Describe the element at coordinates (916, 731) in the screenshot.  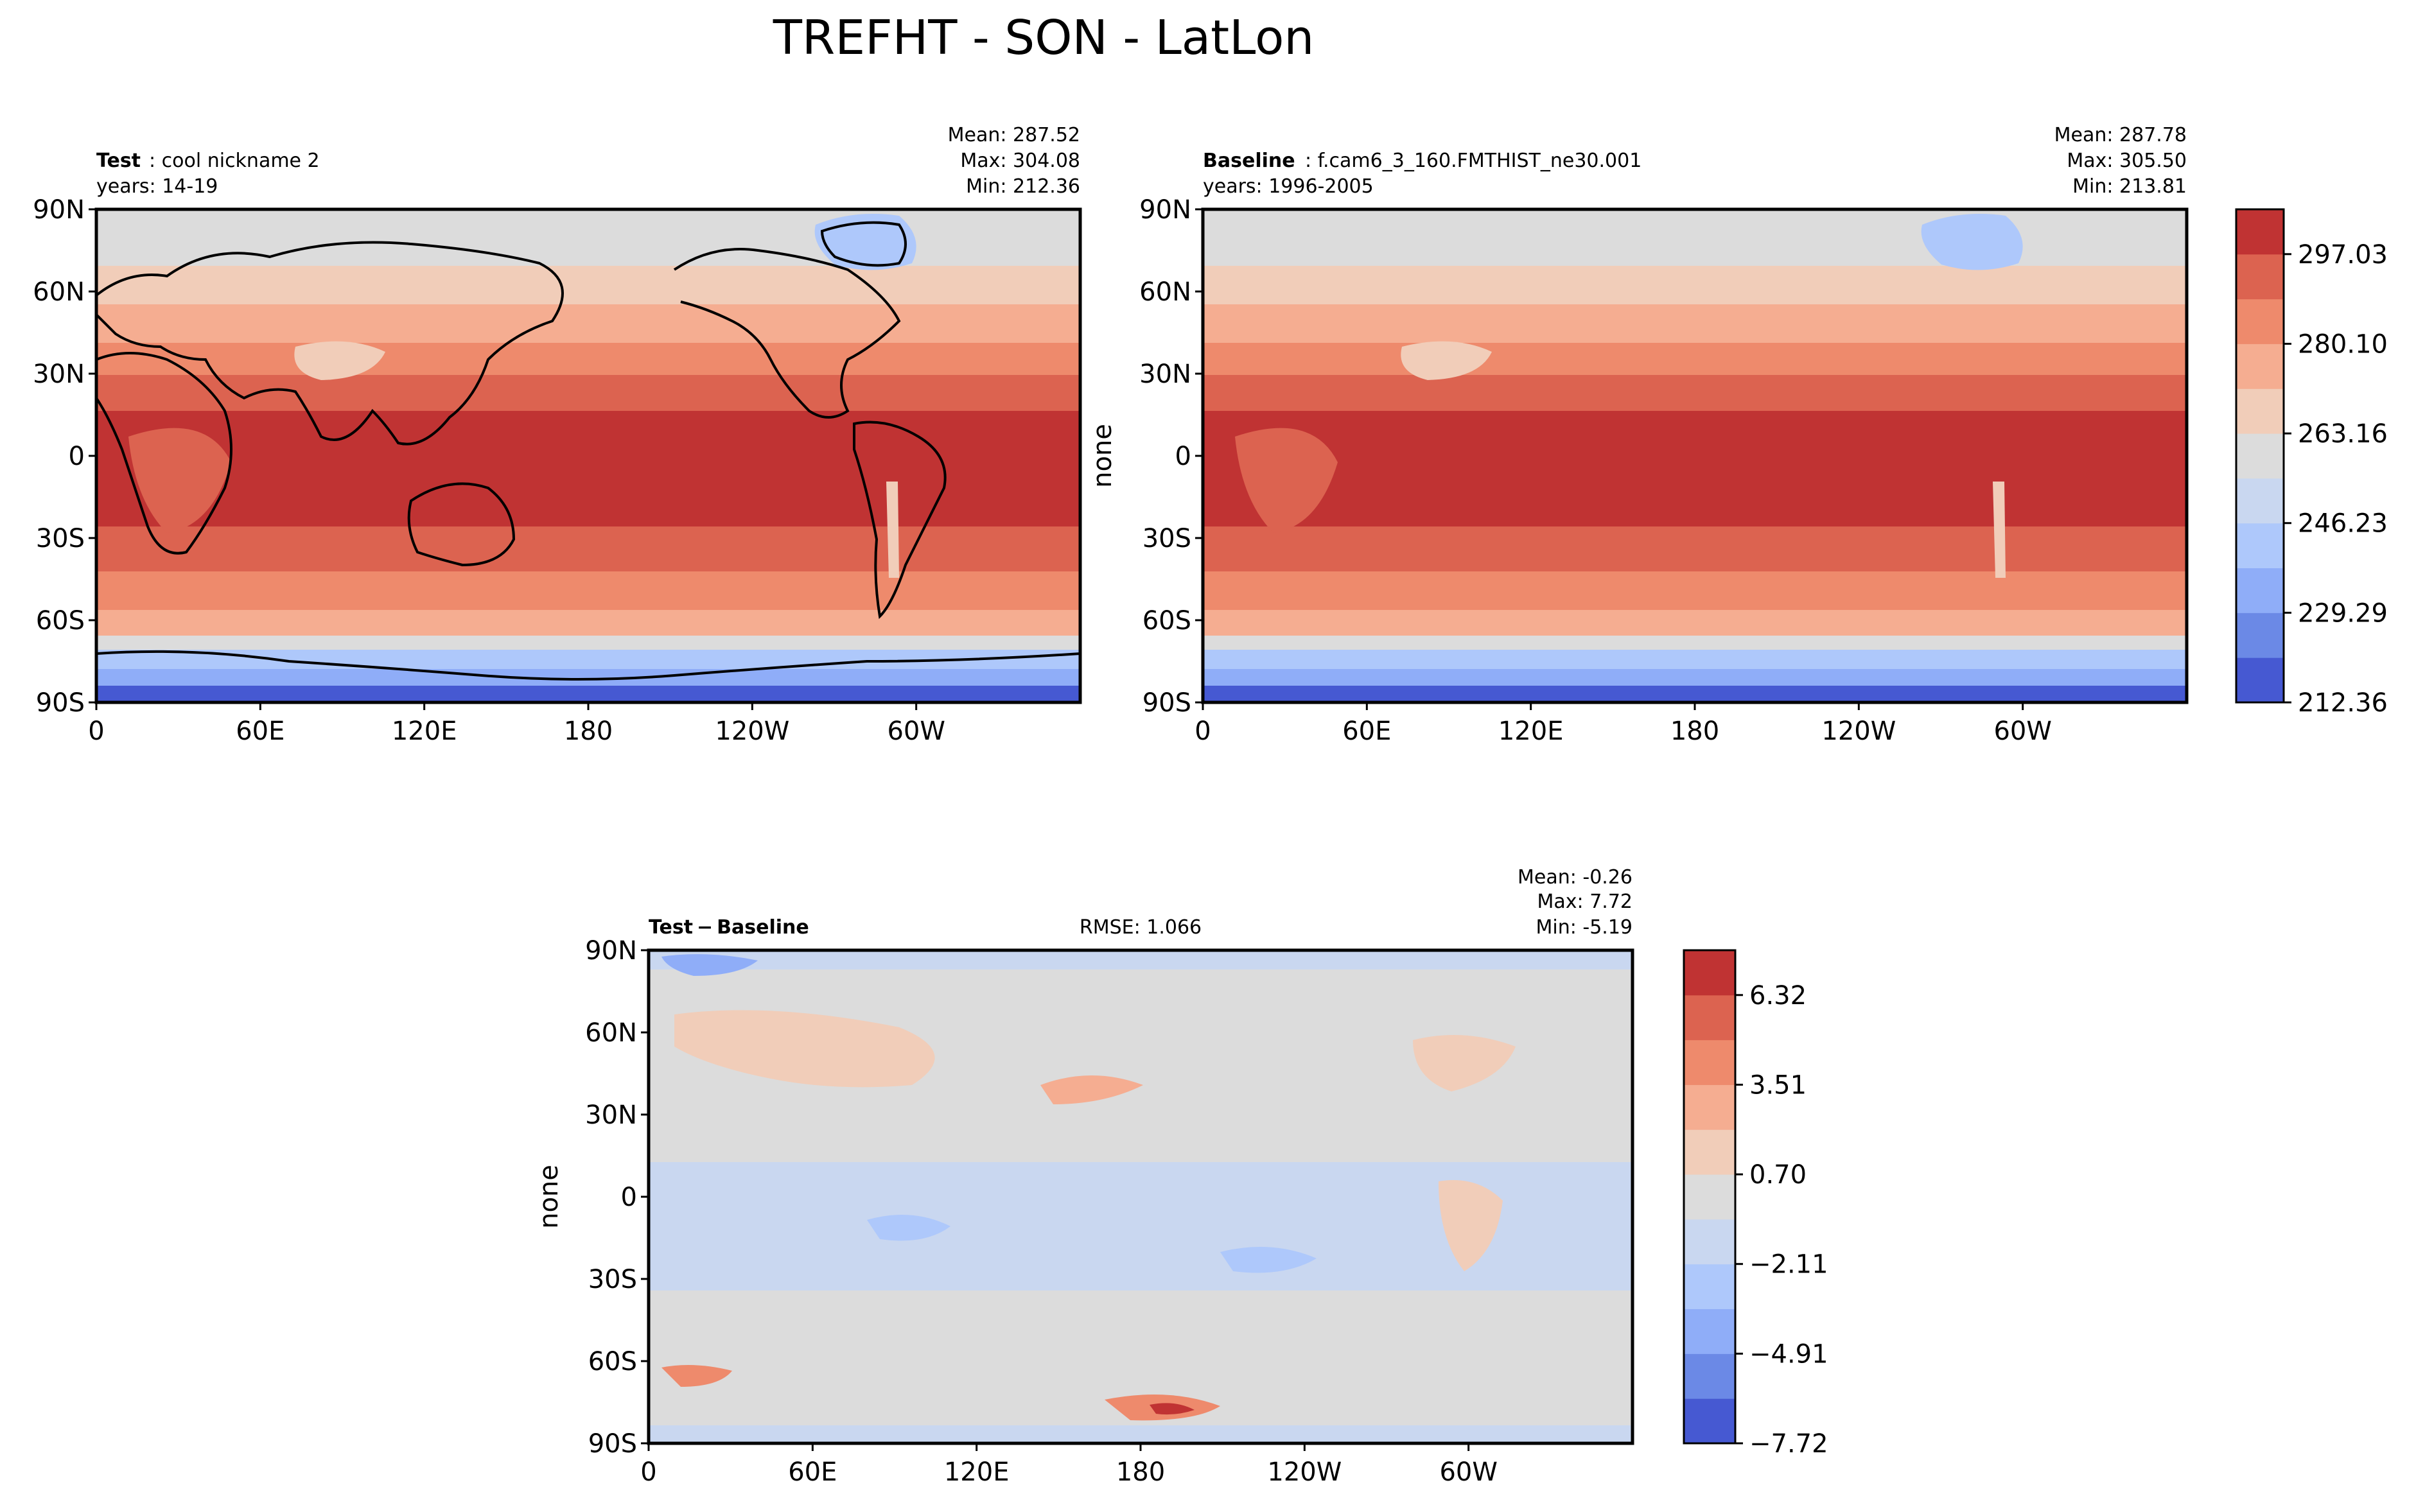
I see `xtick-label: 60W` at that location.